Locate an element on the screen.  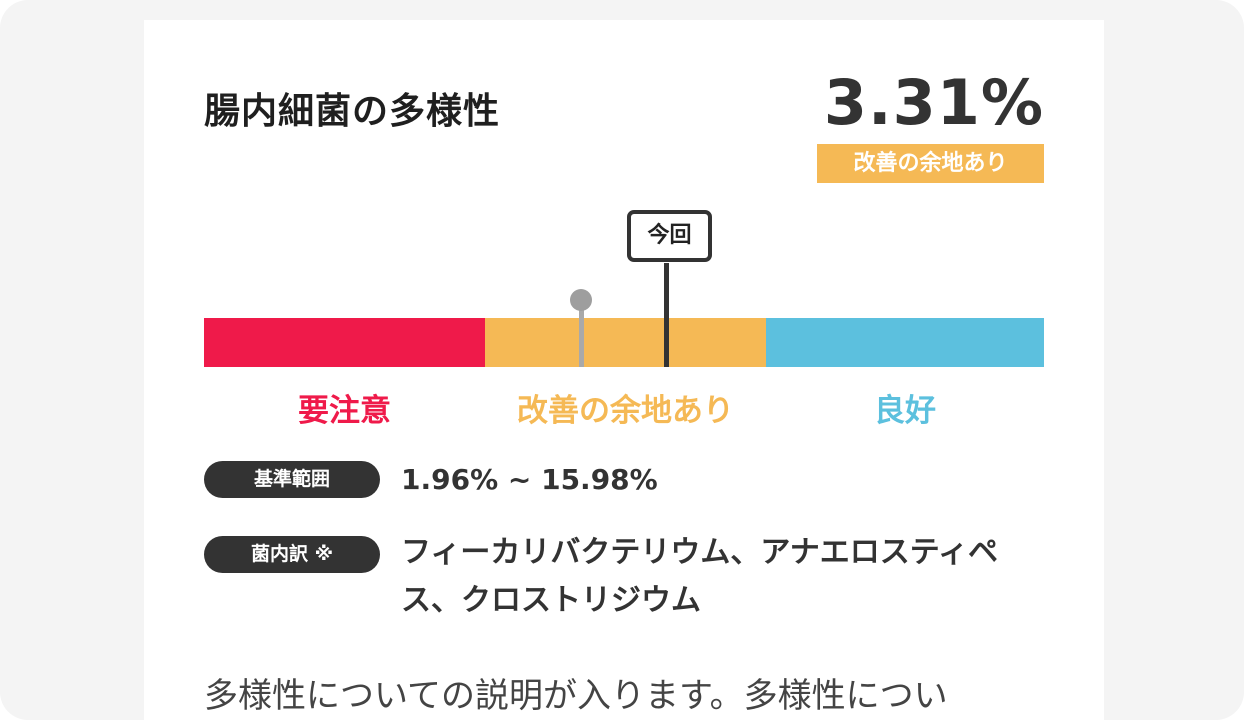
segment-label-caution: 要注意 is located at coordinates (344, 411).